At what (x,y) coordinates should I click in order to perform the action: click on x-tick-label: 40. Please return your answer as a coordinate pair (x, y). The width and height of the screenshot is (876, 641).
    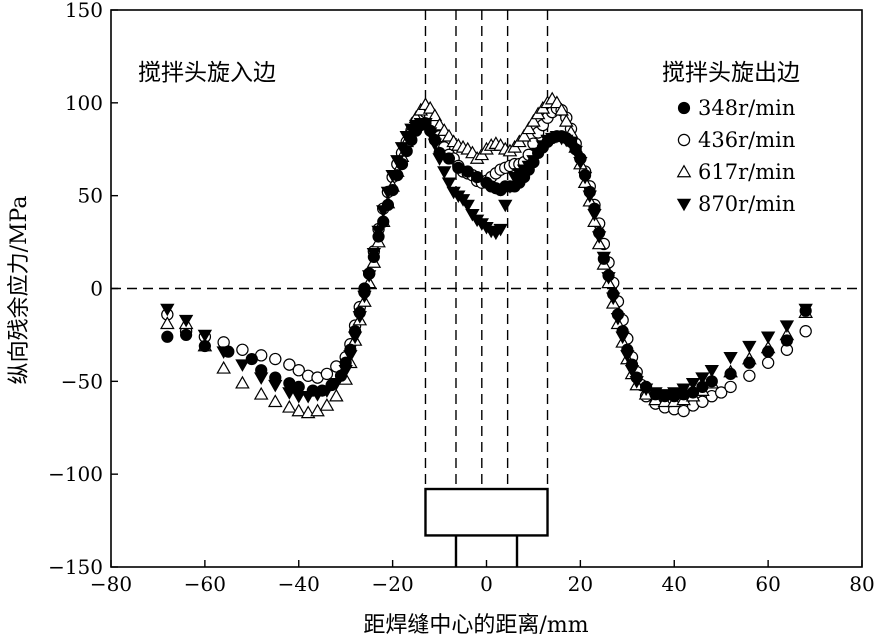
    Looking at the image, I should click on (674, 584).